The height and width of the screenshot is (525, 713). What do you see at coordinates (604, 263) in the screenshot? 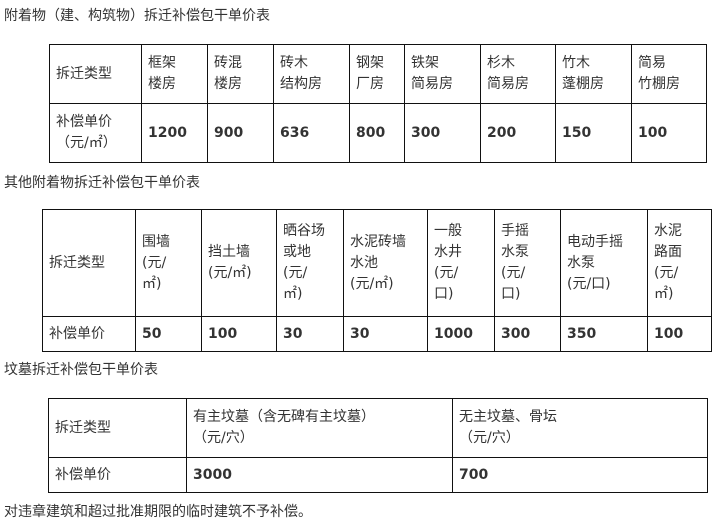
I see `type-cell: 电动手摇水泵 (元/口)` at bounding box center [604, 263].